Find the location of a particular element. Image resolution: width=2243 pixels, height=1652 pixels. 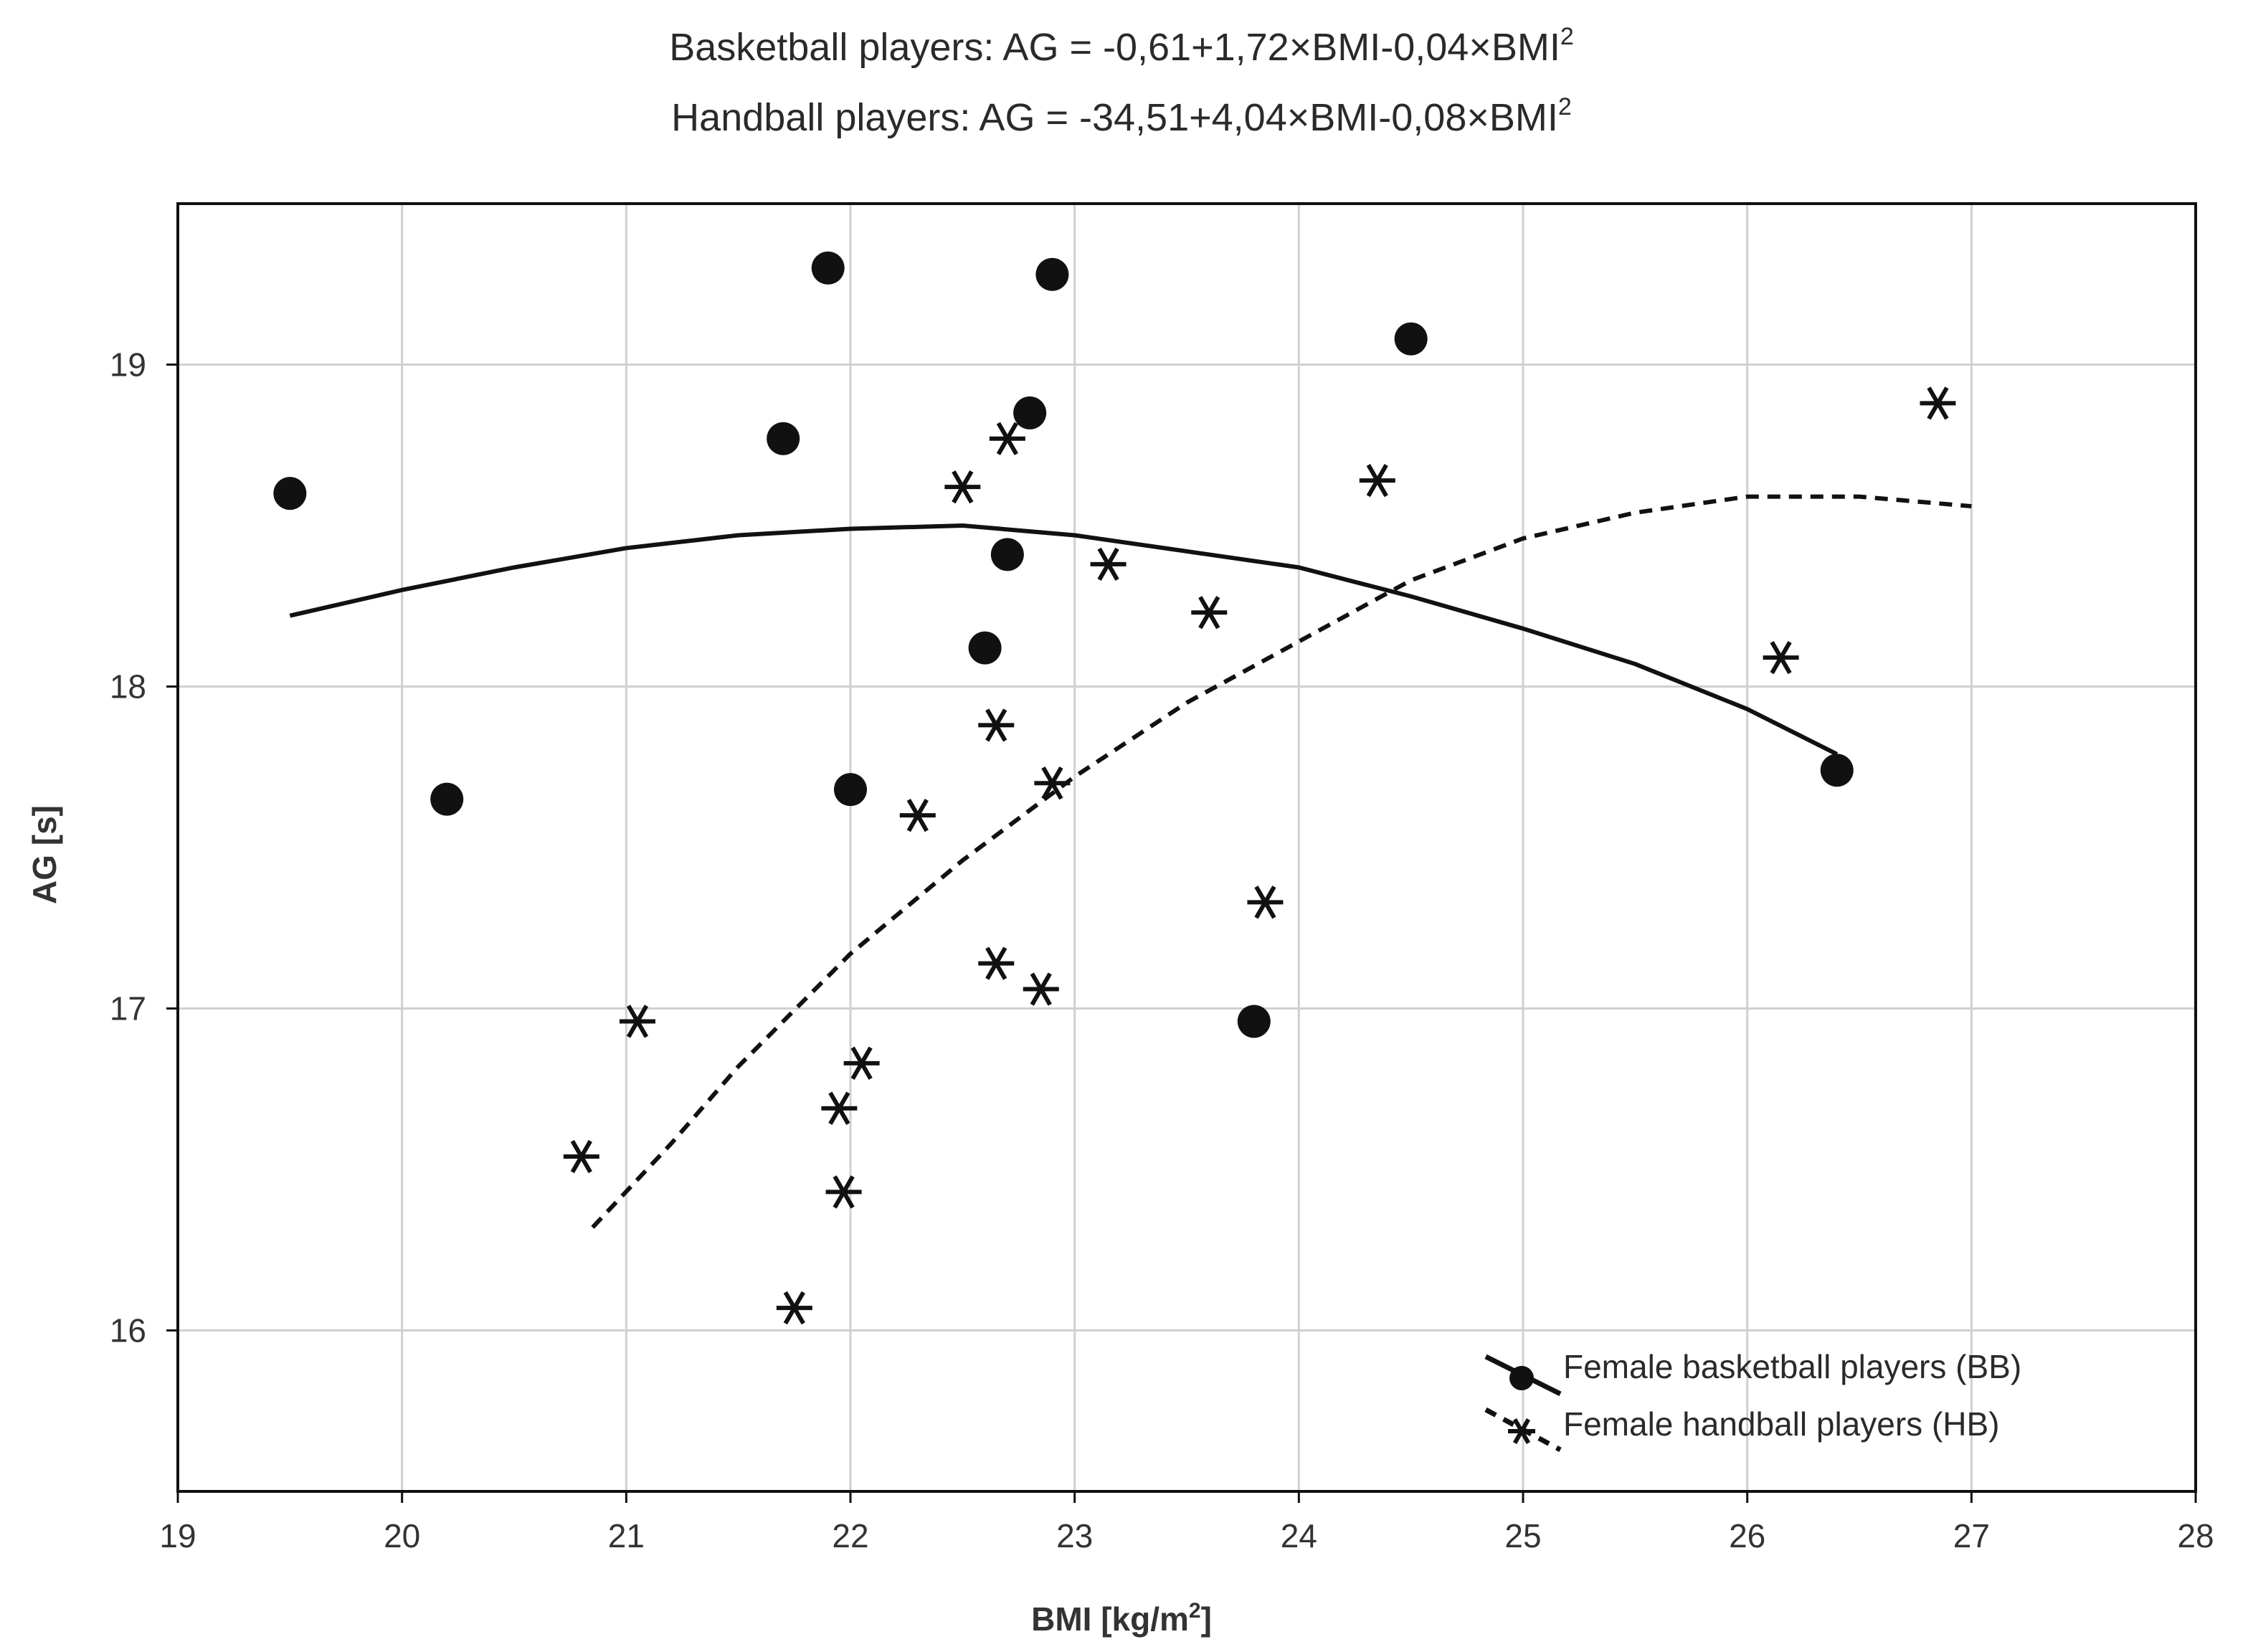

x-axis-label: BMI [kg/m2] is located at coordinates (1121, 1618).